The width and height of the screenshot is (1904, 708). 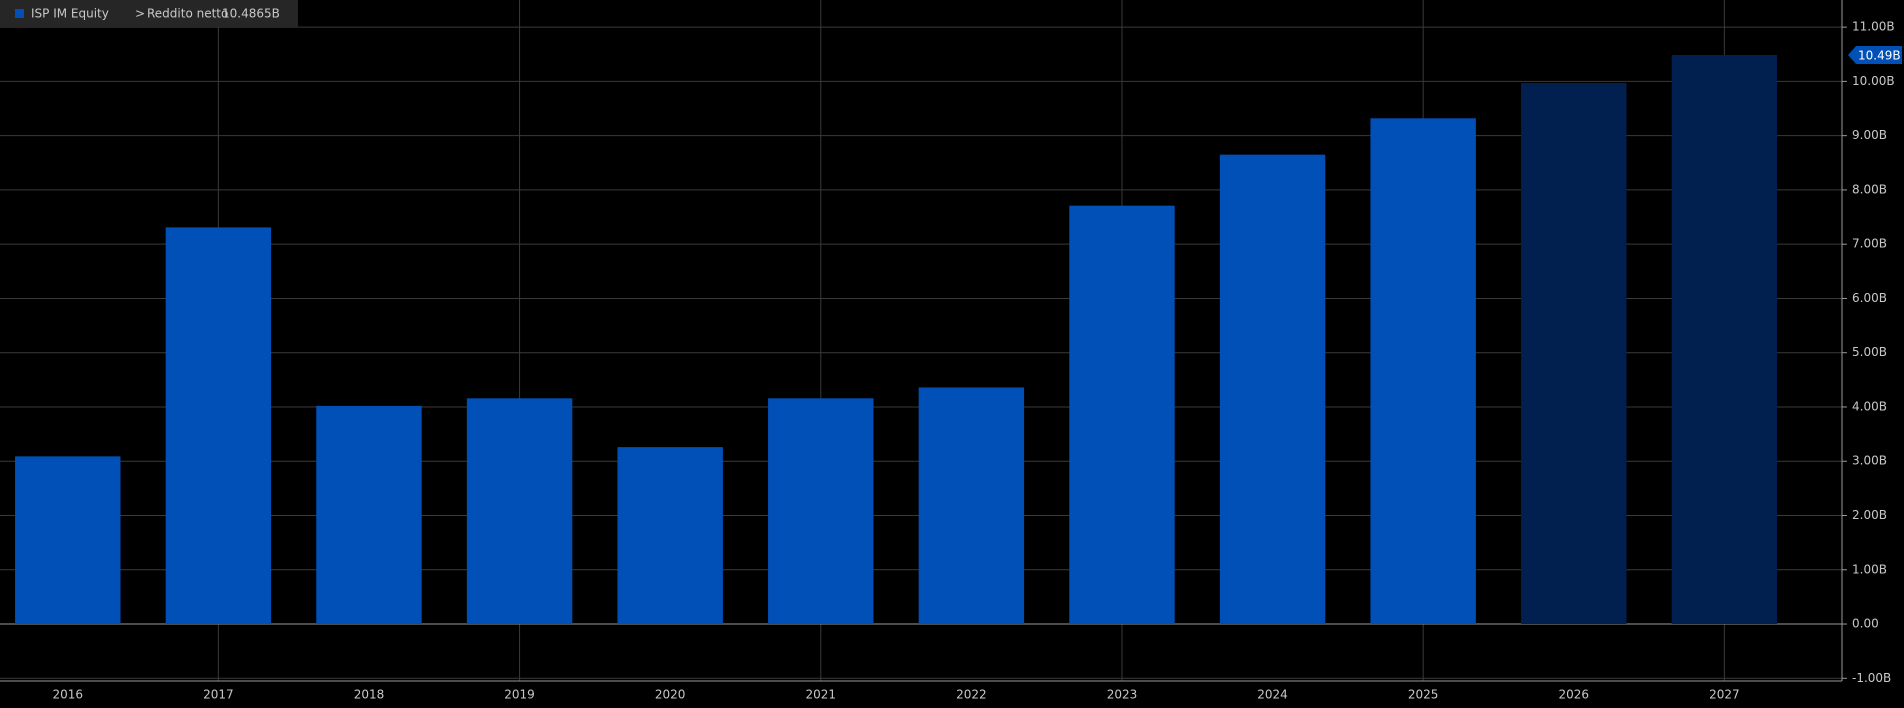 What do you see at coordinates (1869, 406) in the screenshot?
I see `y-tick-label: 4.00B` at bounding box center [1869, 406].